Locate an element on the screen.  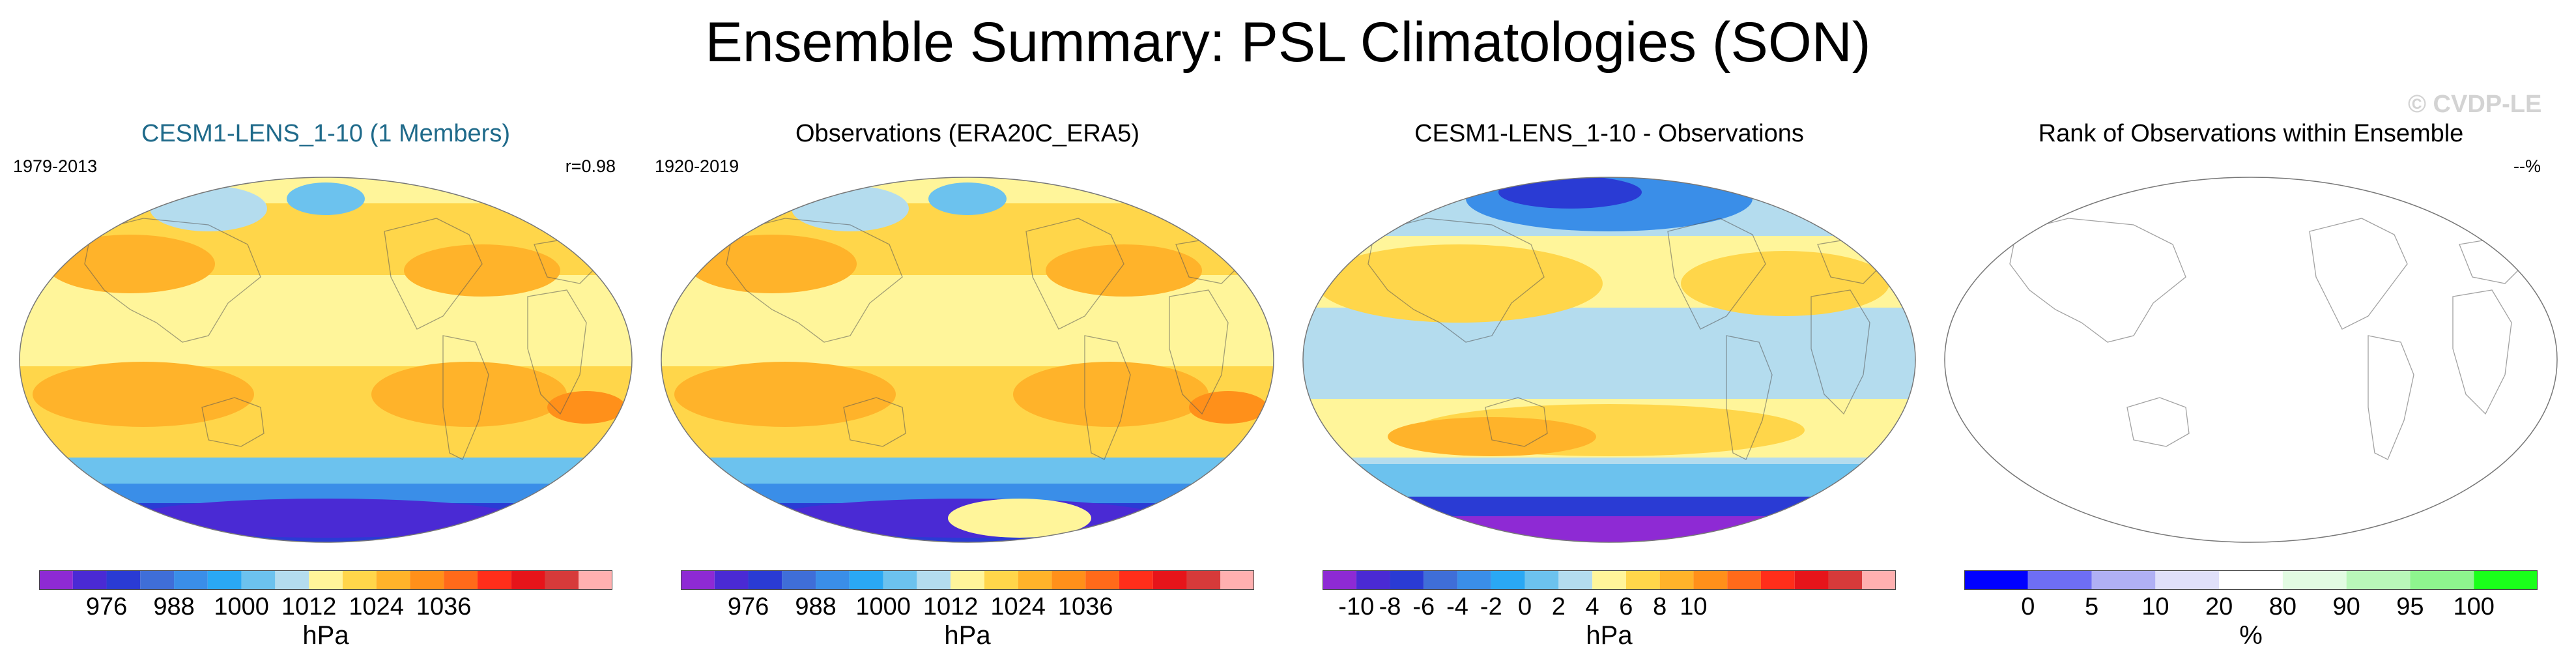
colorbar-tick-label: -8 is located at coordinates (1390, 606).